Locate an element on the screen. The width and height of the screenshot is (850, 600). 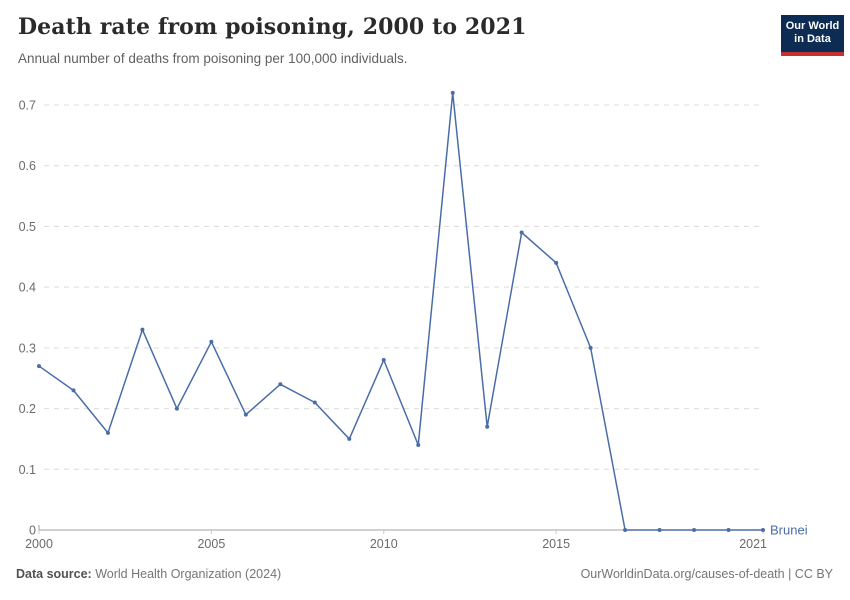
series-label: Brunei is located at coordinates (789, 530).